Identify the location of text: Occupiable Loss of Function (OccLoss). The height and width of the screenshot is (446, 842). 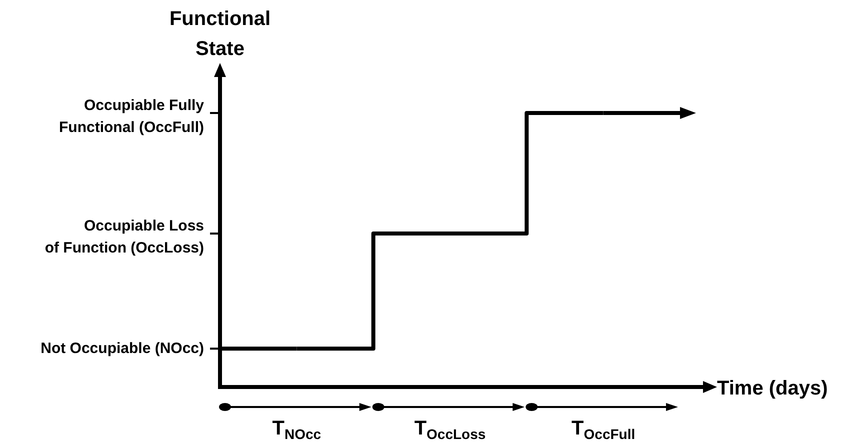
(124, 237).